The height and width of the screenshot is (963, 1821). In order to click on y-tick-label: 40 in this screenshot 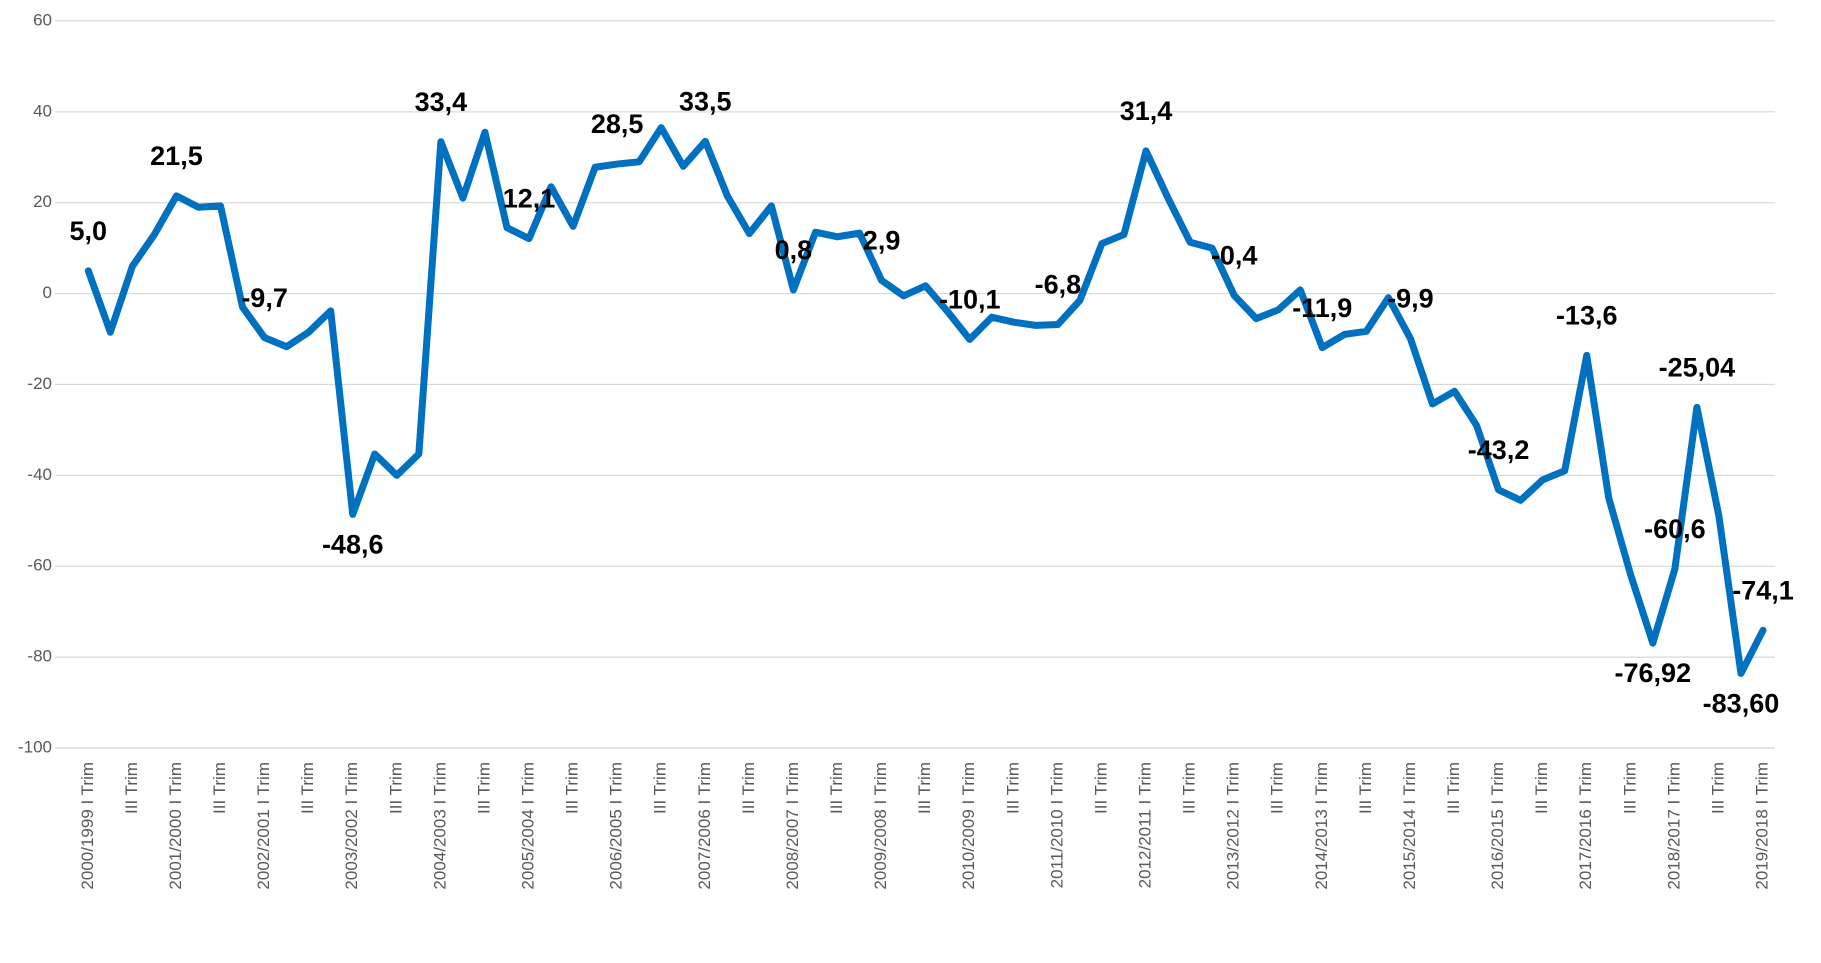, I will do `click(42, 110)`.